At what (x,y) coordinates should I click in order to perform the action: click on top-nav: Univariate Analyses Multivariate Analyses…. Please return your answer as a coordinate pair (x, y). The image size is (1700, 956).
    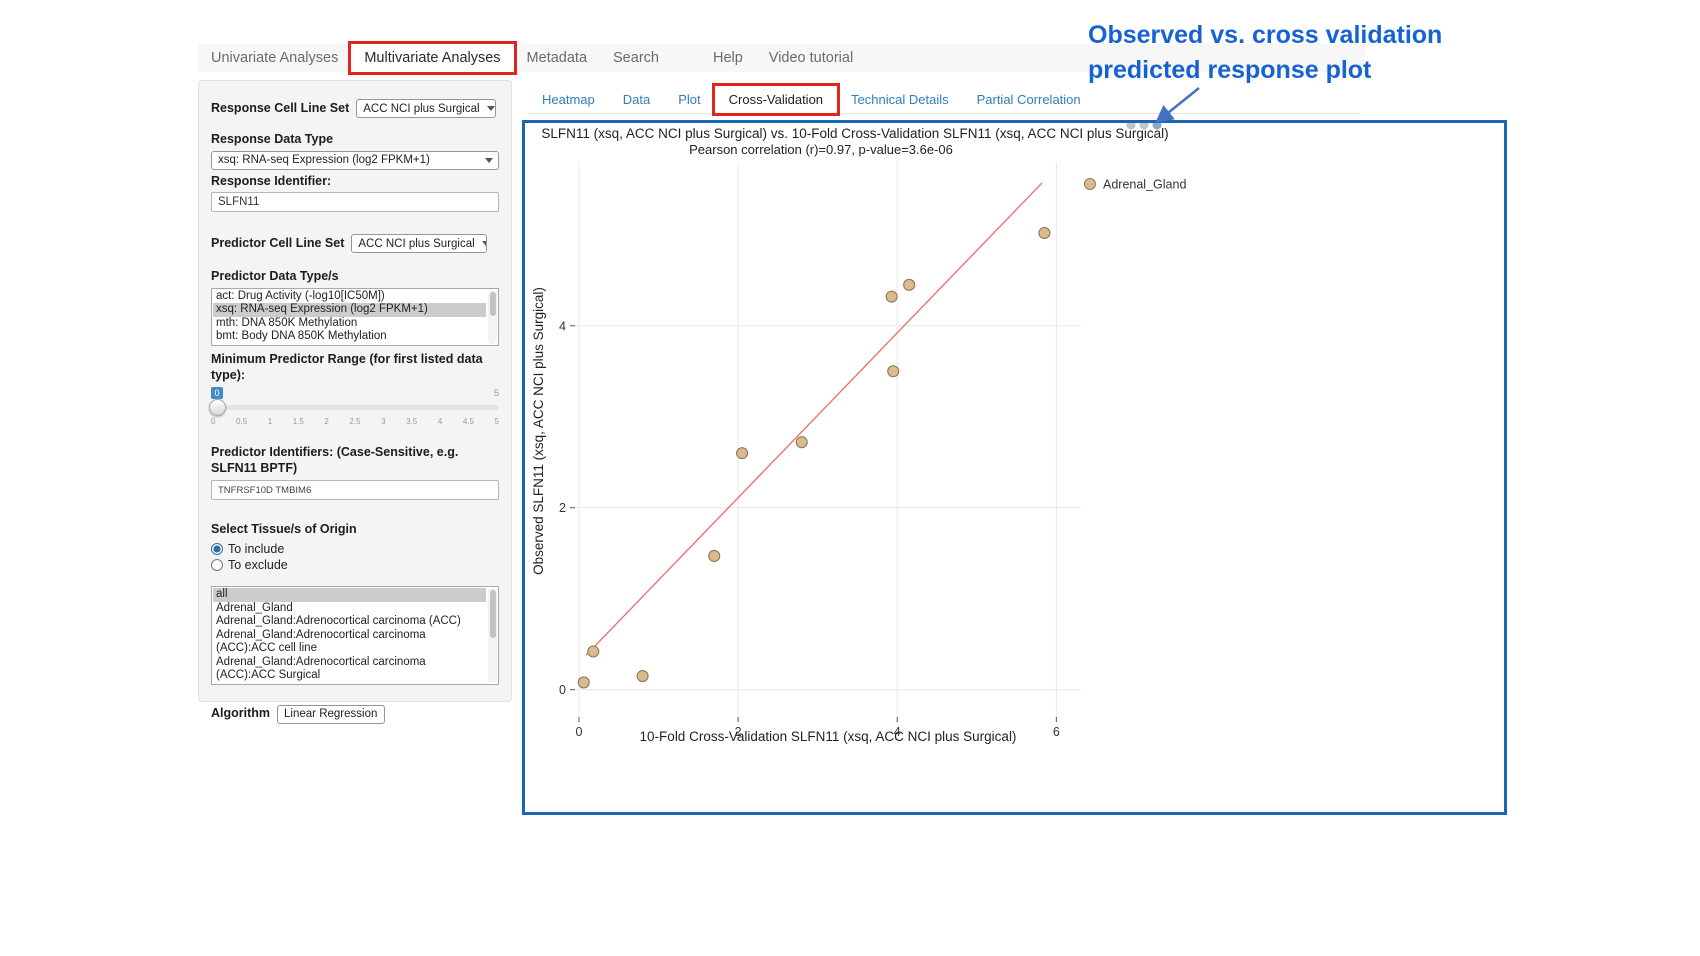
    Looking at the image, I should click on (781, 58).